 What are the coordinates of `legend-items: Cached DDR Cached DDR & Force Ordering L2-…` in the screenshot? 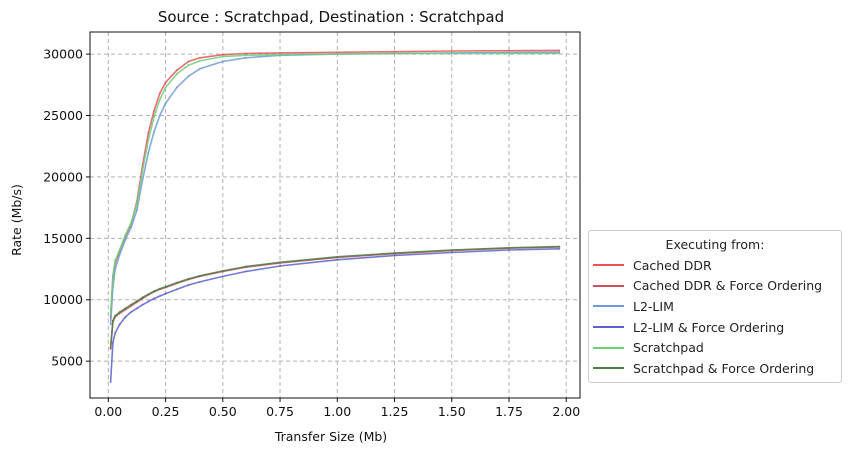 It's located at (715, 317).